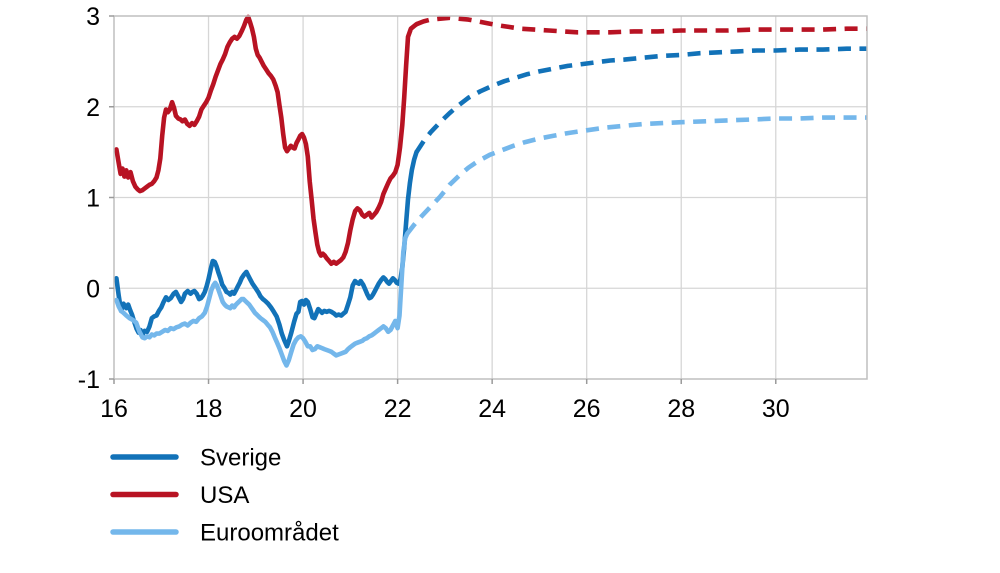  Describe the element at coordinates (681, 409) in the screenshot. I see `x-axis-tick-label: 28` at that location.